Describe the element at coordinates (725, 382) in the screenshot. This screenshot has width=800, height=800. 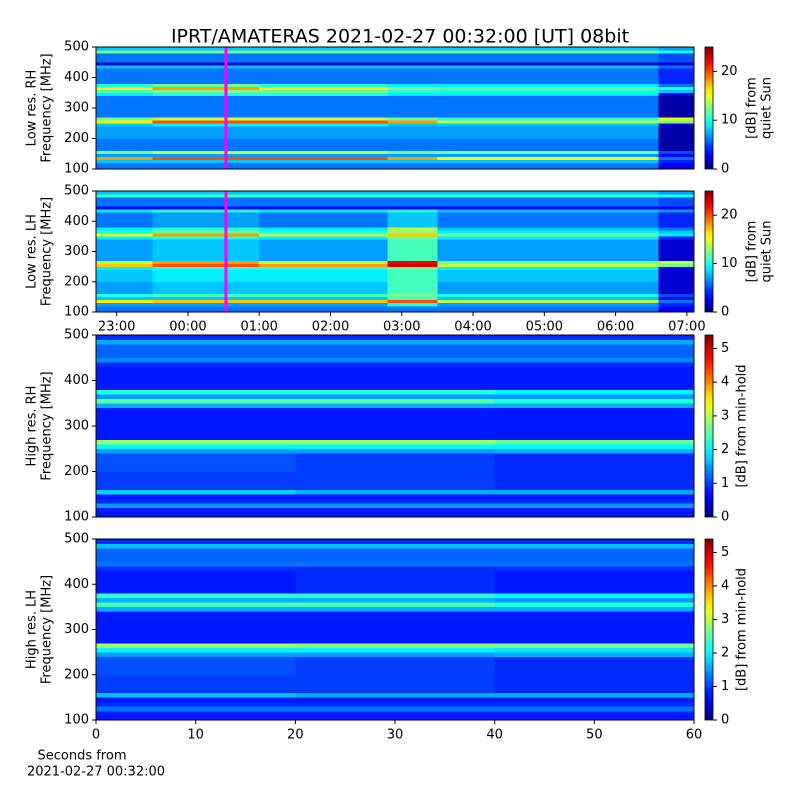
I see `colorbar-tick-label: 4` at that location.